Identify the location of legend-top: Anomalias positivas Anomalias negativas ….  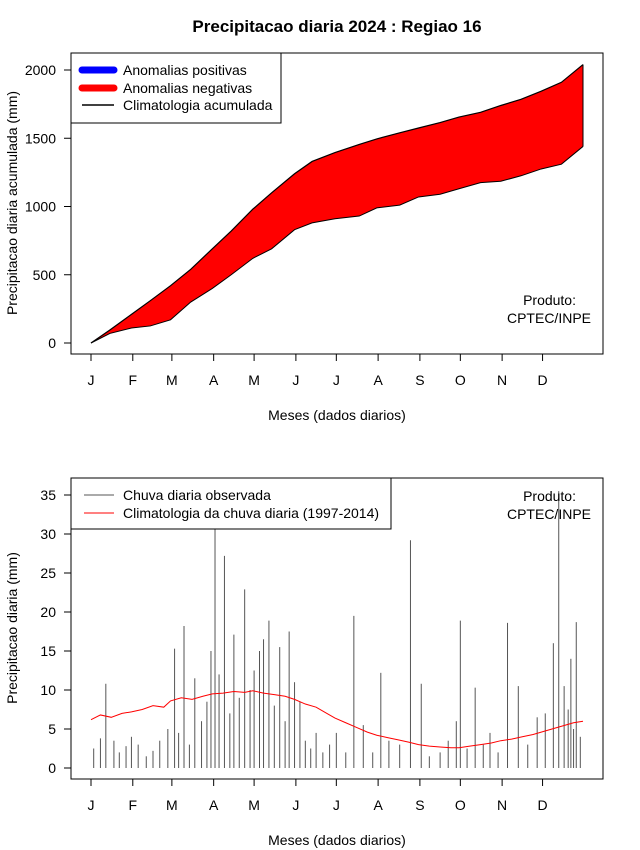
(176, 88).